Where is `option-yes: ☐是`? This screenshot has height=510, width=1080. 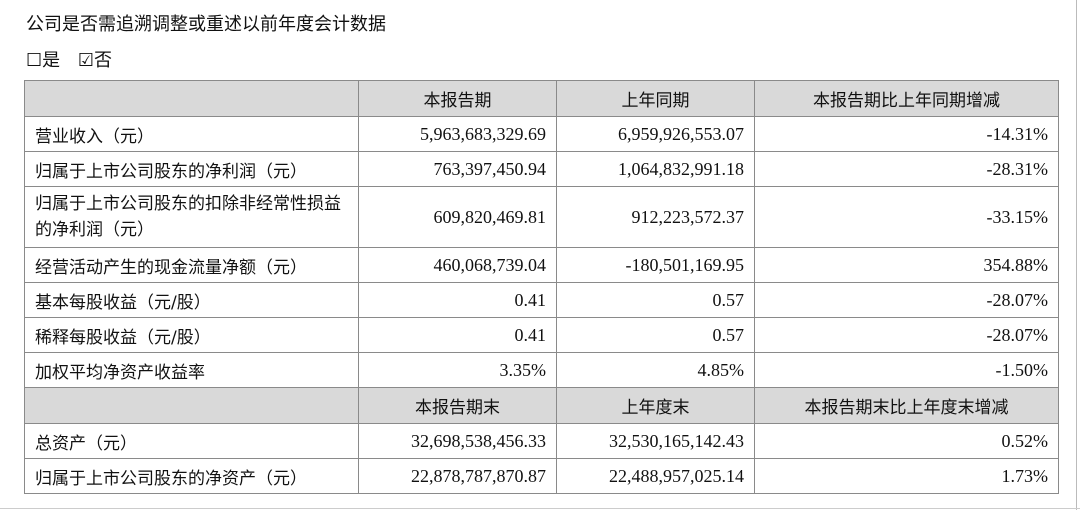
option-yes: ☐是 is located at coordinates (43, 60).